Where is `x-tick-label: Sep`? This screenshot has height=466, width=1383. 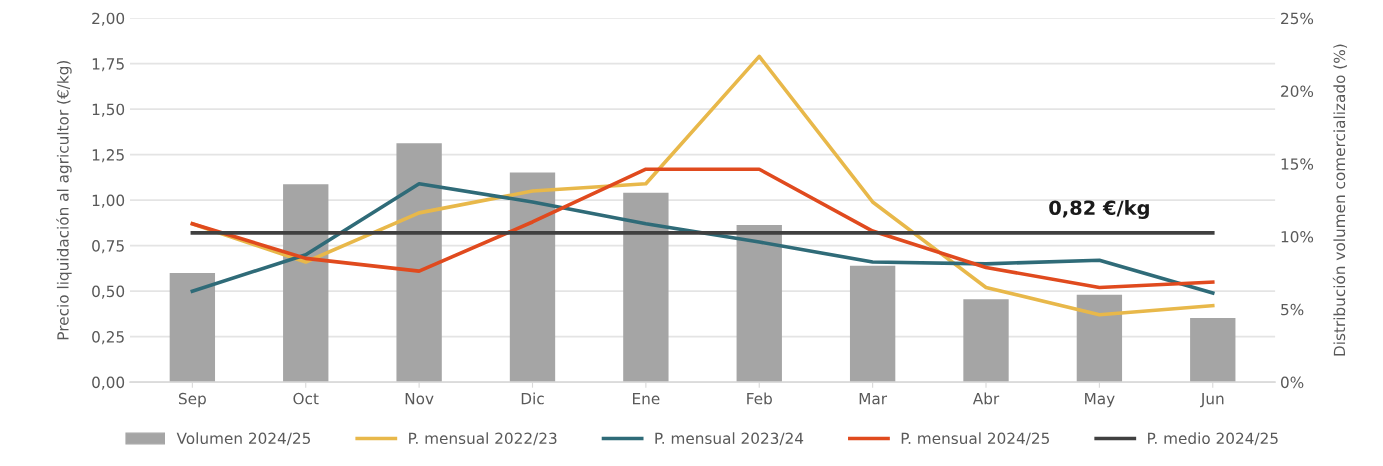
x-tick-label: Sep is located at coordinates (192, 400).